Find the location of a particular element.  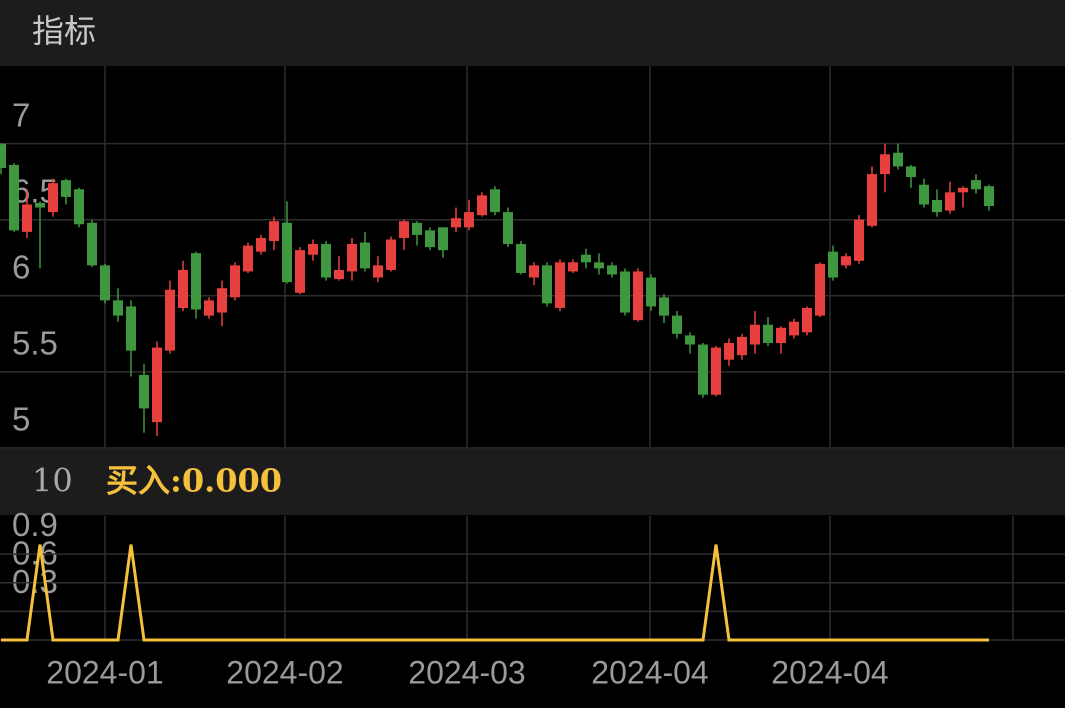

header-title: 指标 is located at coordinates (64, 31).